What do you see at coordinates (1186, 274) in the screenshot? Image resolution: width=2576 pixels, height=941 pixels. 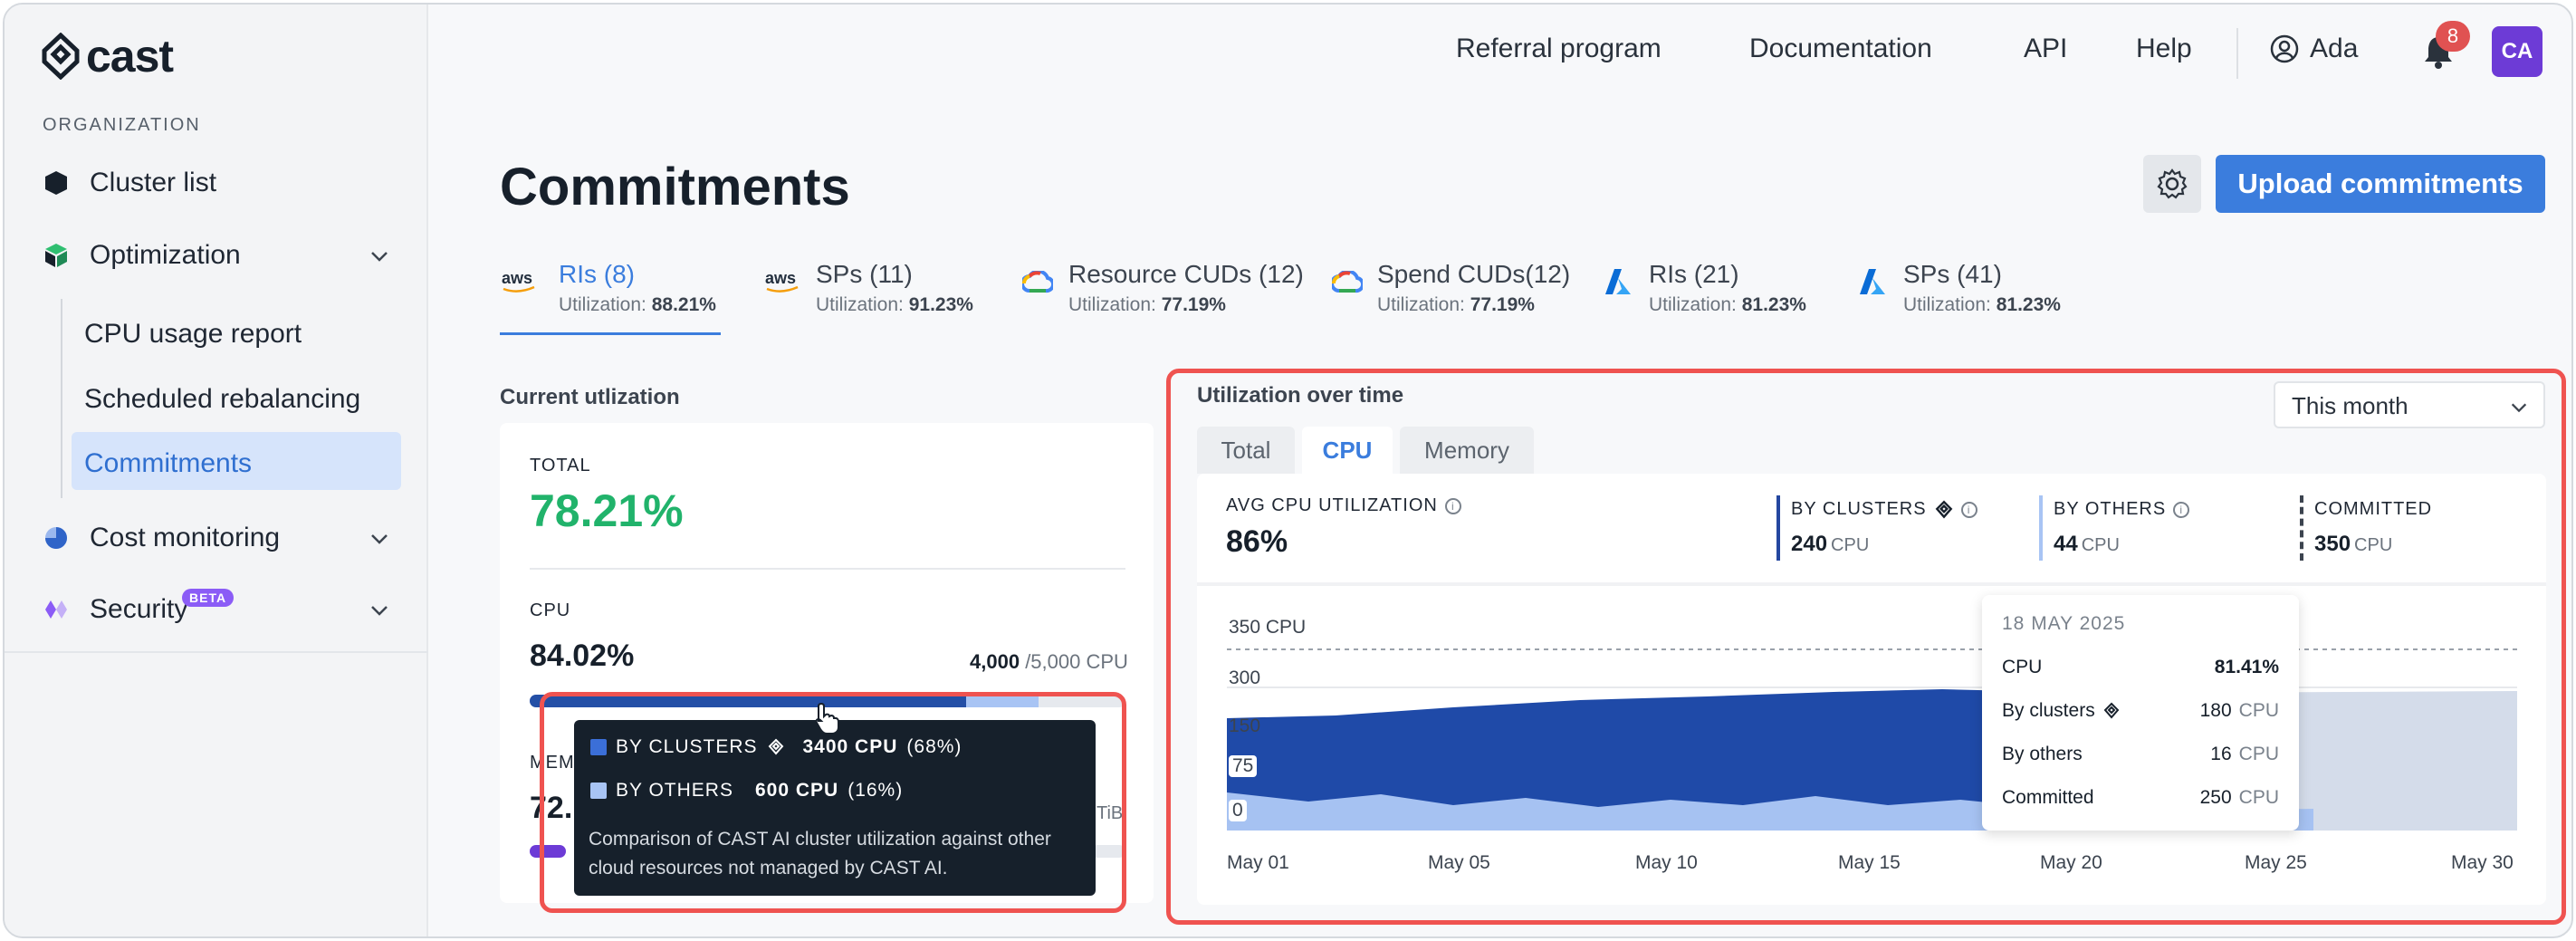 I see `tab-label: Resource CUDs (12)` at bounding box center [1186, 274].